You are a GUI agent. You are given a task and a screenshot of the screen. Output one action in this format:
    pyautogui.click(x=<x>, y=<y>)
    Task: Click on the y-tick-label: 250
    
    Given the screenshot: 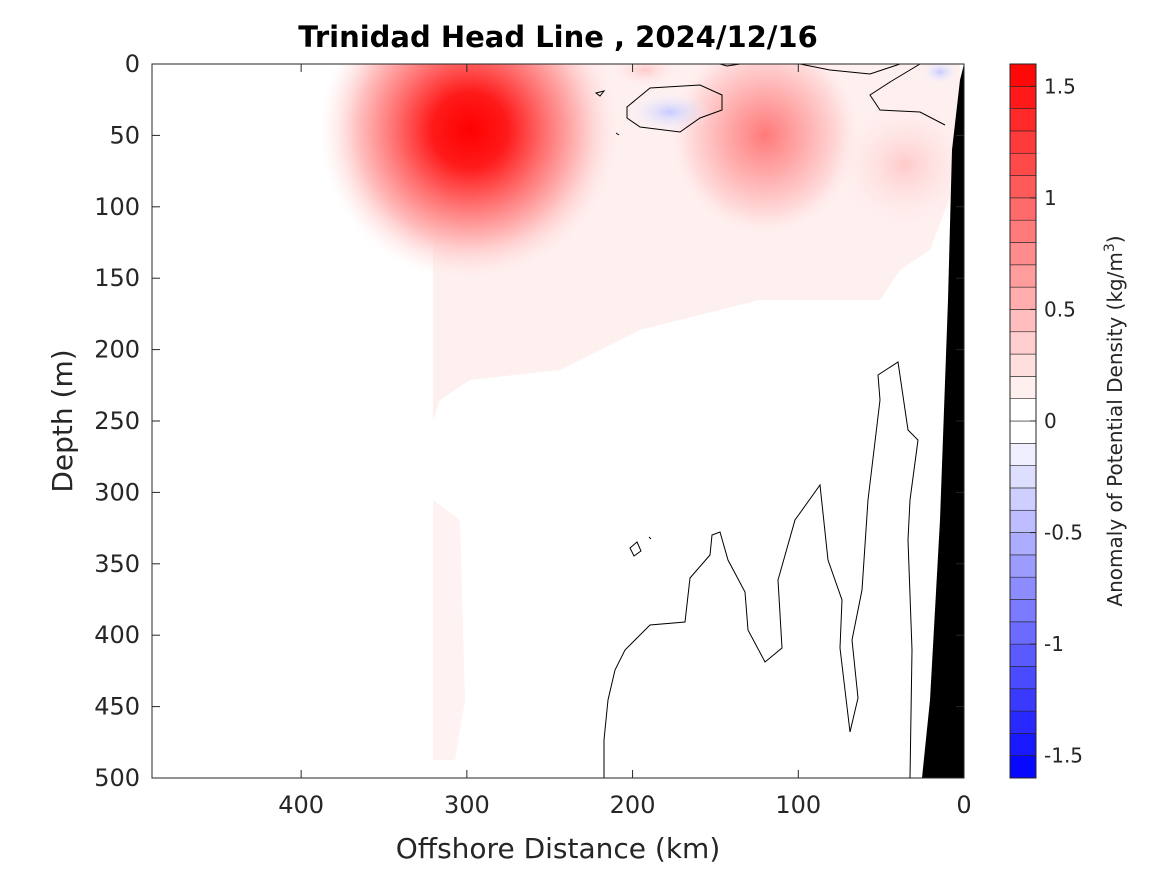 What is the action you would take?
    pyautogui.click(x=117, y=421)
    